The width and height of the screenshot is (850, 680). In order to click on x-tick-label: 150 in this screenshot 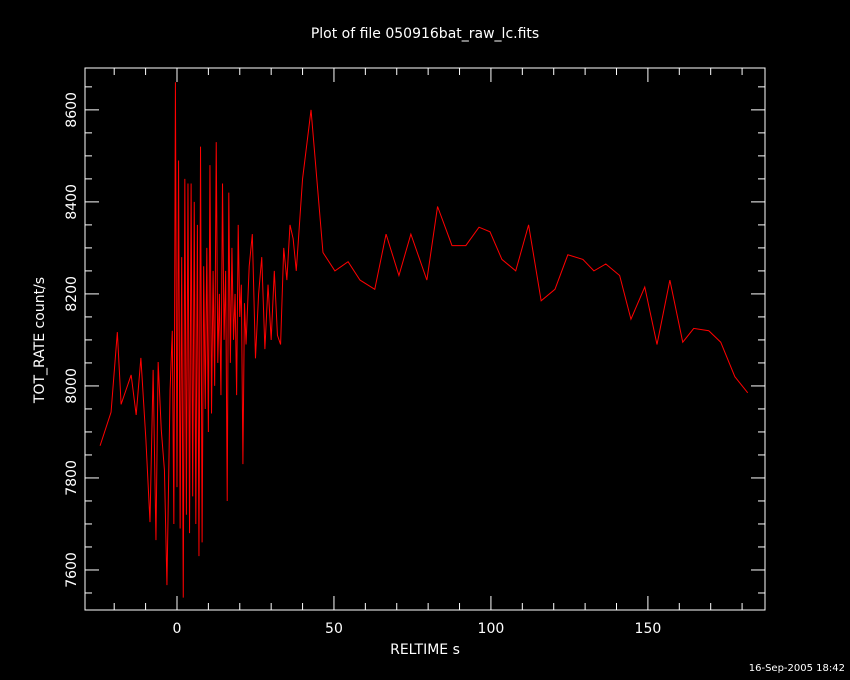, I will do `click(648, 629)`.